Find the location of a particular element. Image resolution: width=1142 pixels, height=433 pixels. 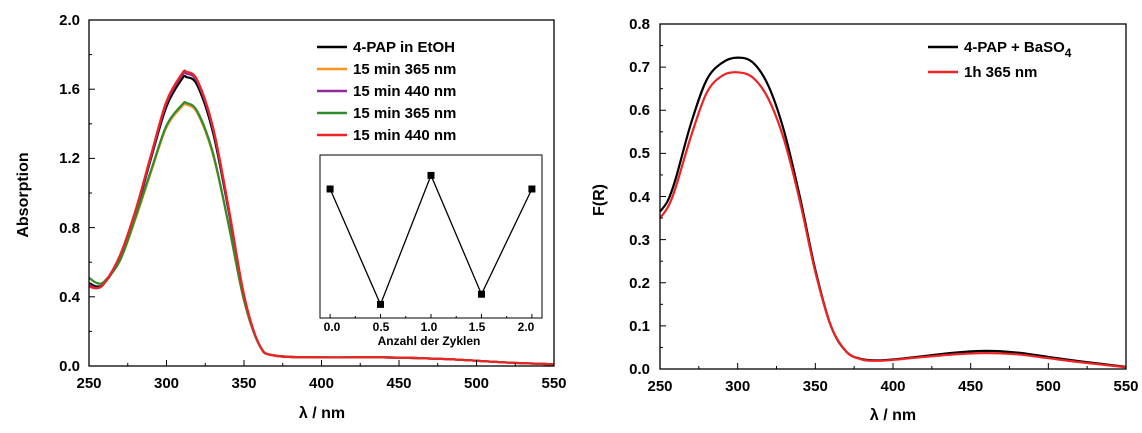

y-tick-label: 0.2 is located at coordinates (639, 283).